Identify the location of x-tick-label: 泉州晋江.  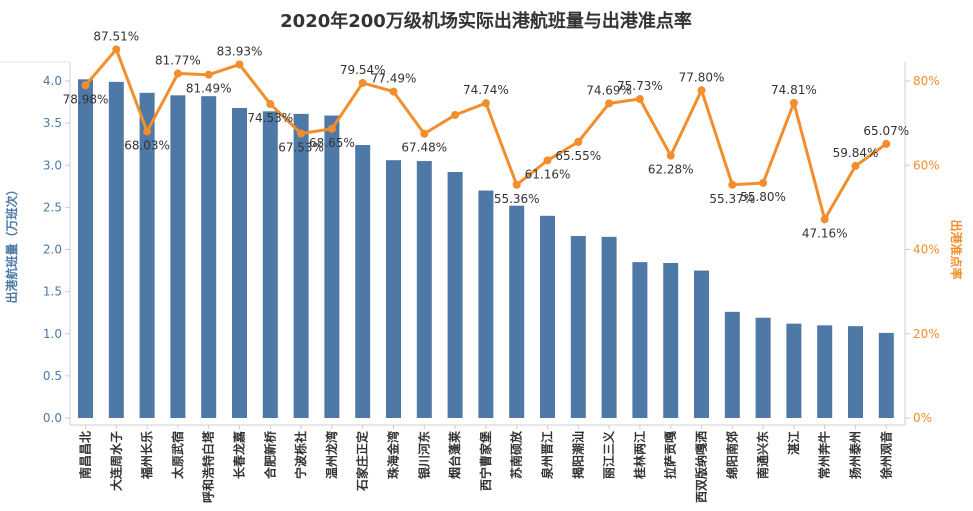
(547, 455).